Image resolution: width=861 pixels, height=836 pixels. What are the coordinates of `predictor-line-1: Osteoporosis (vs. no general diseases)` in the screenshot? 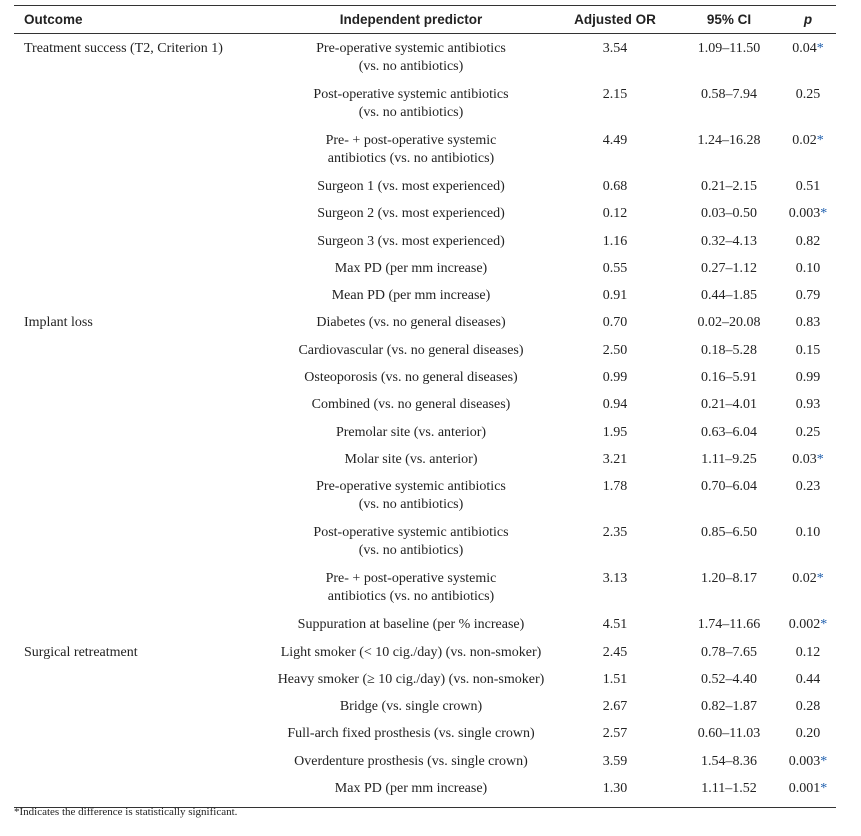 It's located at (411, 378).